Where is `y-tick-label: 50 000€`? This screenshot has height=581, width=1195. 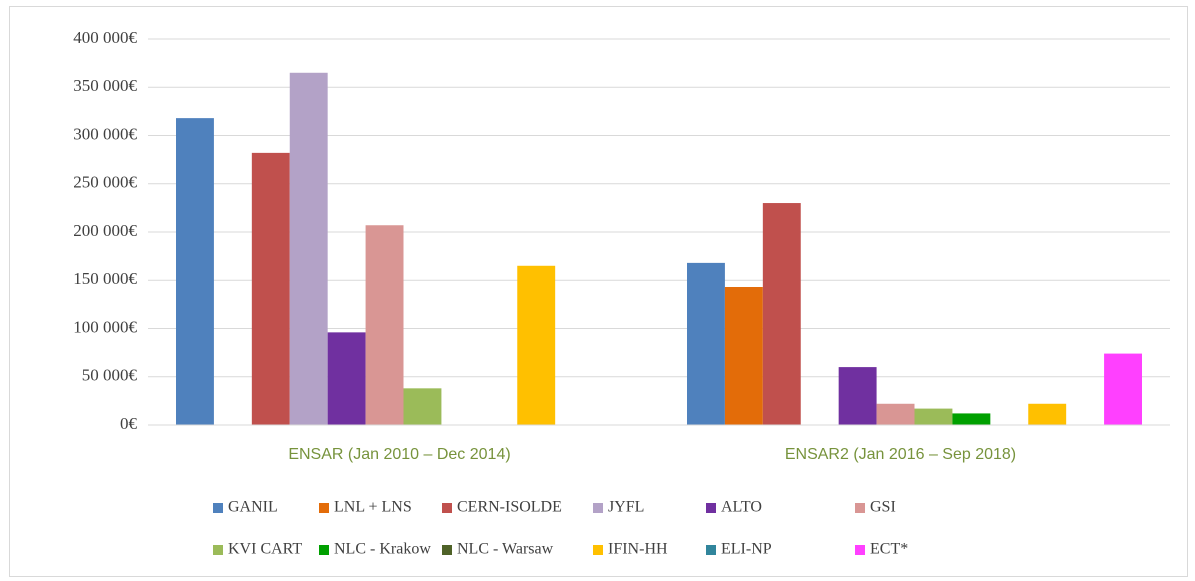 y-tick-label: 50 000€ is located at coordinates (110, 375).